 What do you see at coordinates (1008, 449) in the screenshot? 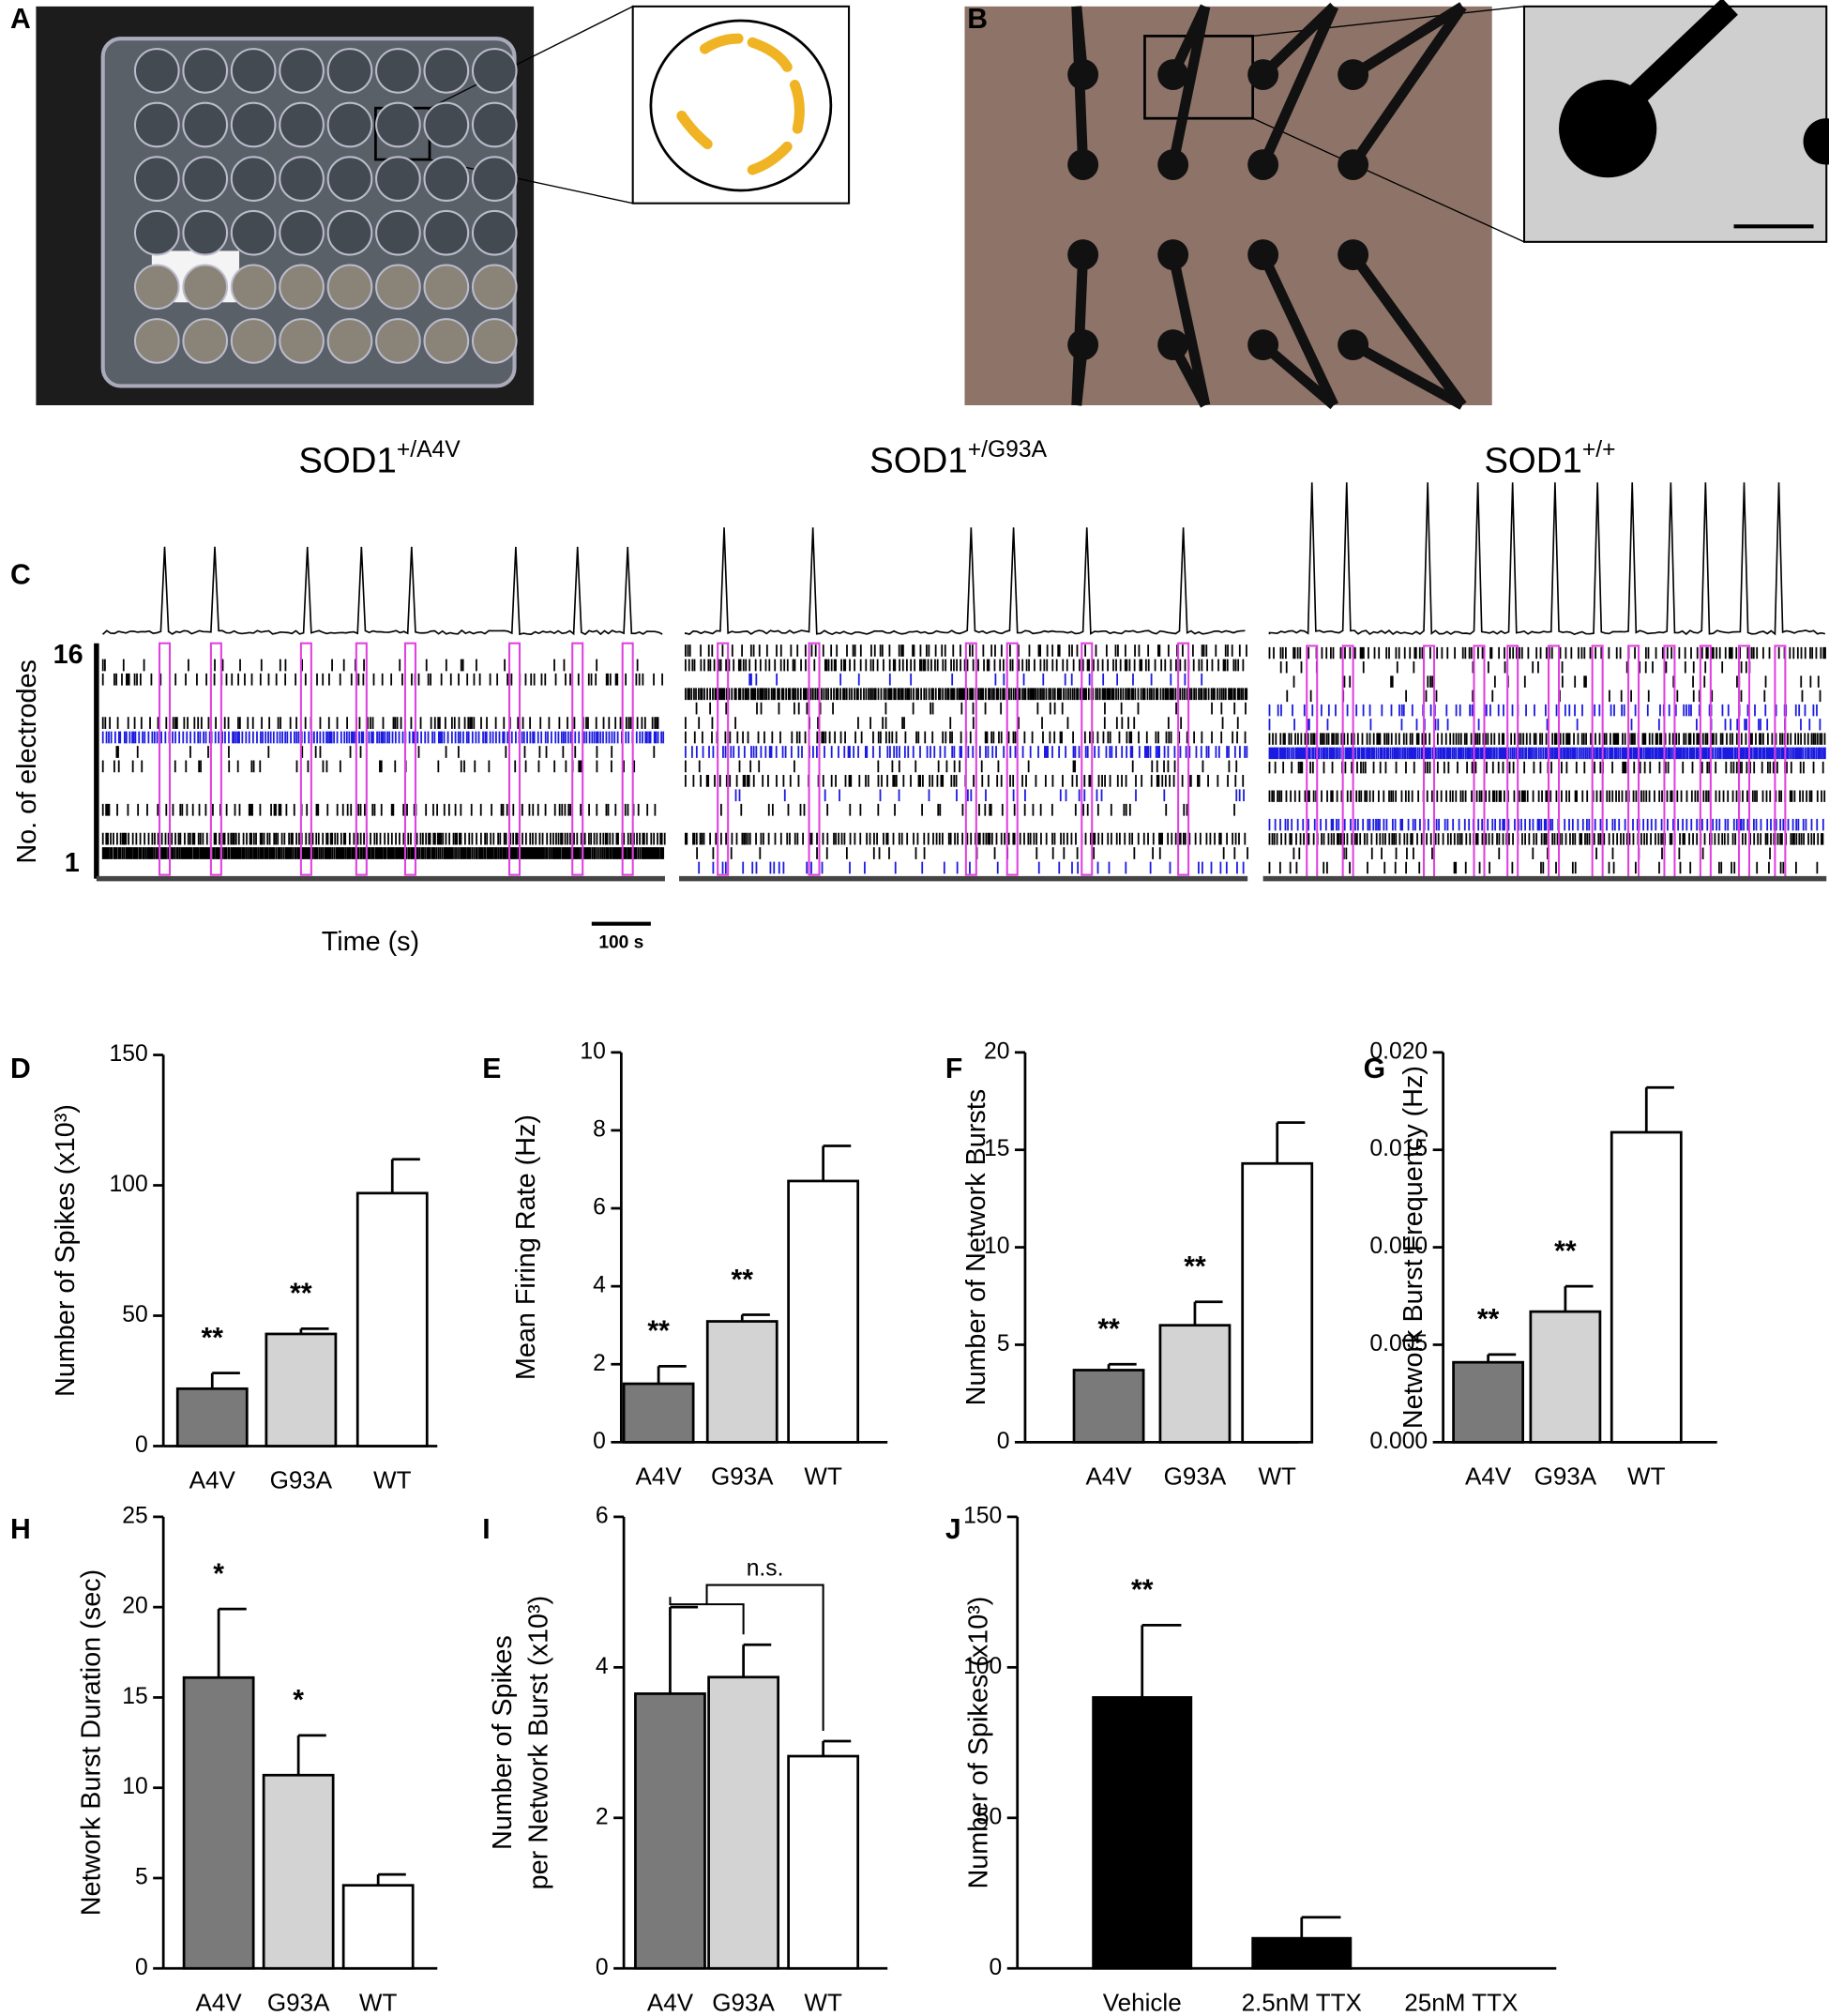
I see `title-sup: +/G93A` at bounding box center [1008, 449].